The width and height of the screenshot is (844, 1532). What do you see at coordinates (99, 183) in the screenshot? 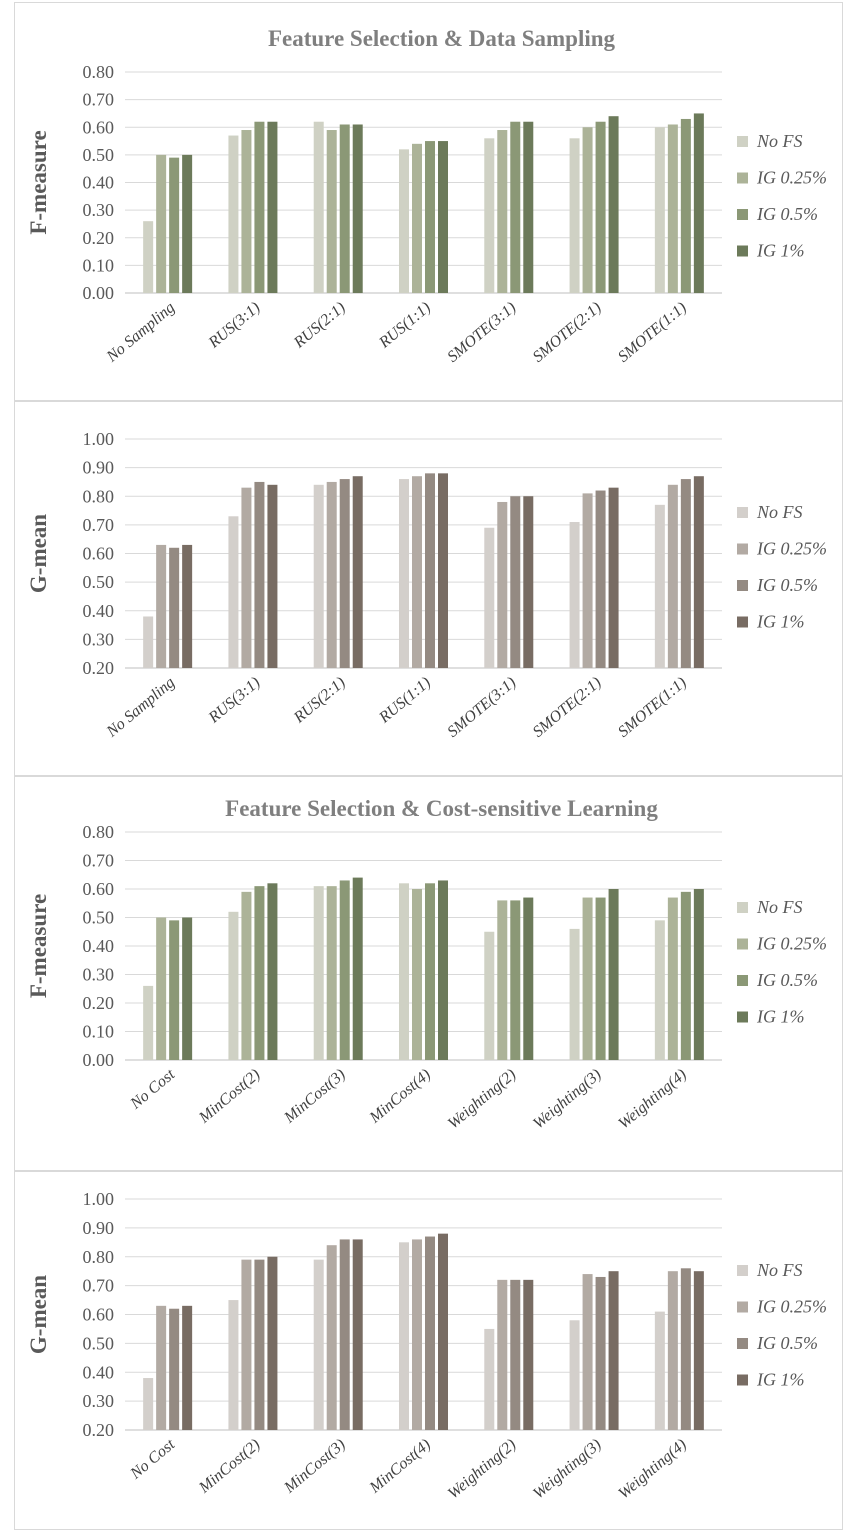
I see `y-tick-label: 0.40` at bounding box center [99, 183].